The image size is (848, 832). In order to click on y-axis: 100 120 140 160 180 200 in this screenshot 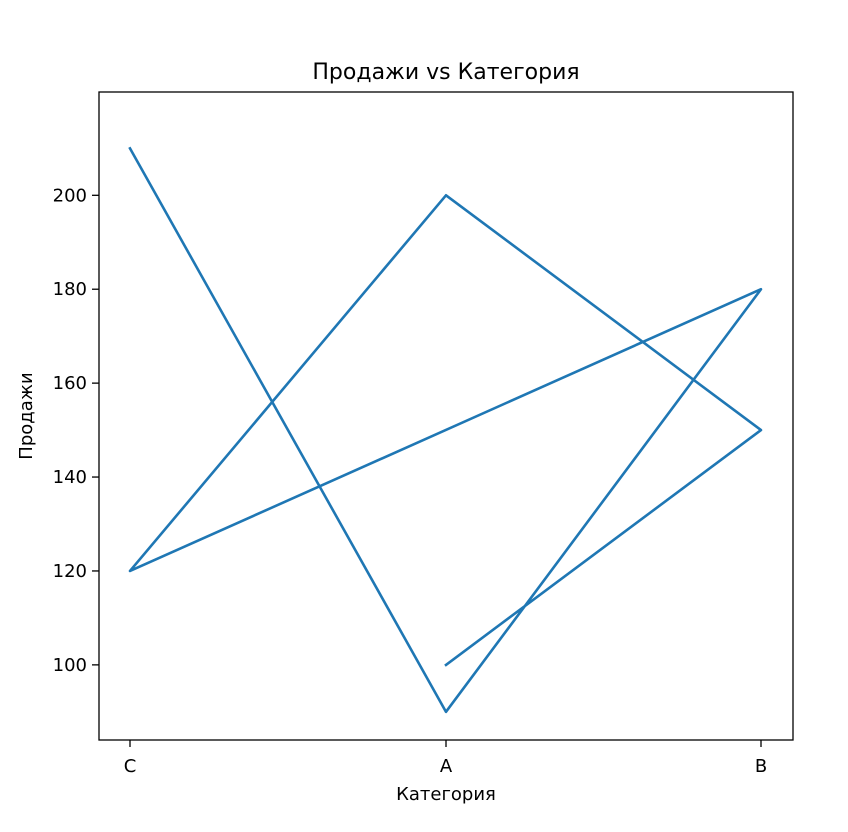, I will do `click(76, 430)`.